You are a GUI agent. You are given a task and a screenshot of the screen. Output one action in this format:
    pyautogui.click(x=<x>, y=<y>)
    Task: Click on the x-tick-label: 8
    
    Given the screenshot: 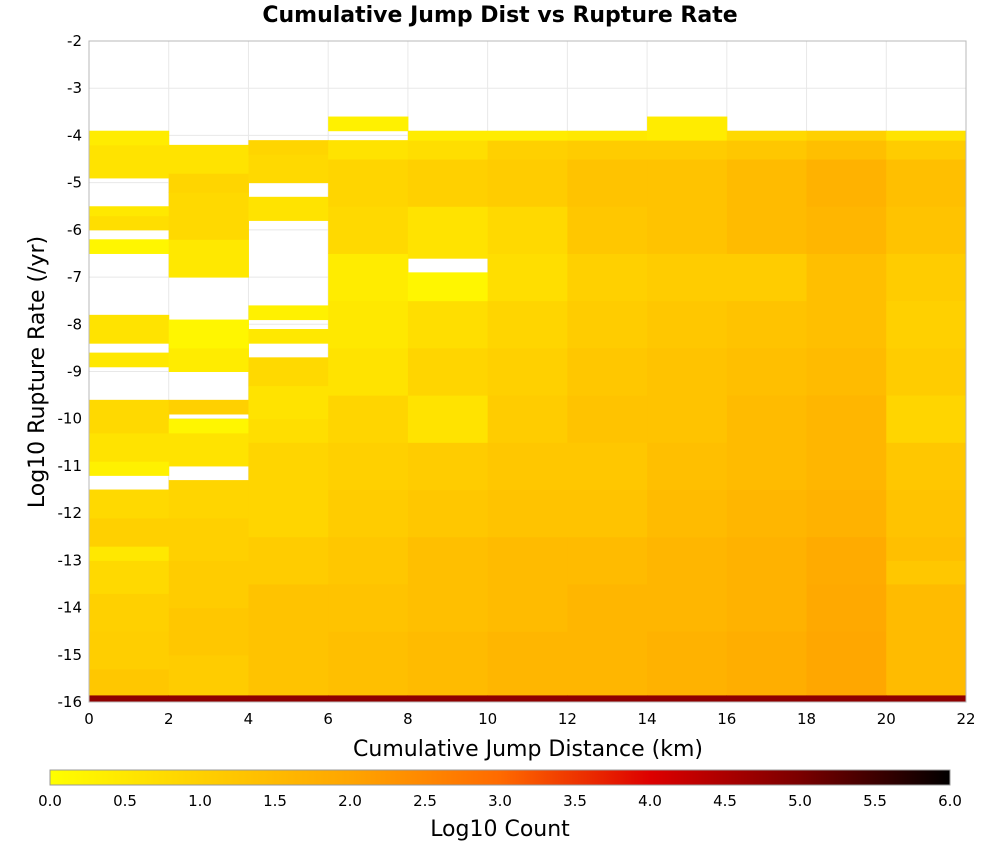 What is the action you would take?
    pyautogui.click(x=408, y=719)
    